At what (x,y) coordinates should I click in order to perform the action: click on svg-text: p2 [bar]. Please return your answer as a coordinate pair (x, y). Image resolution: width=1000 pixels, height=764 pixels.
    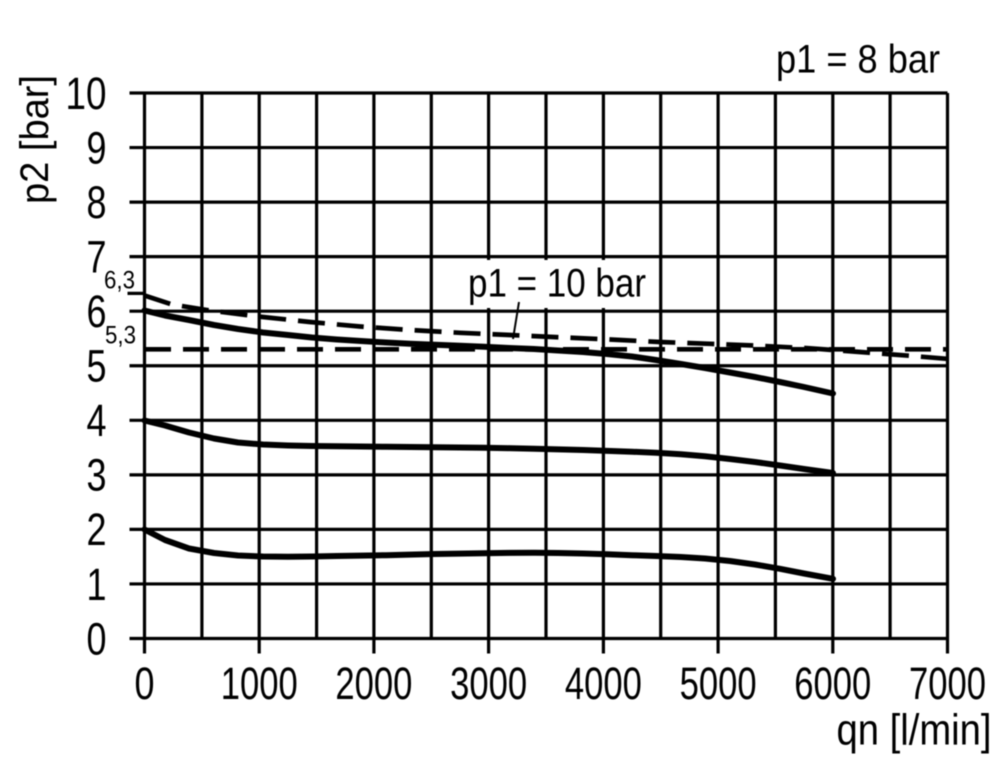
    Looking at the image, I should click on (35, 139).